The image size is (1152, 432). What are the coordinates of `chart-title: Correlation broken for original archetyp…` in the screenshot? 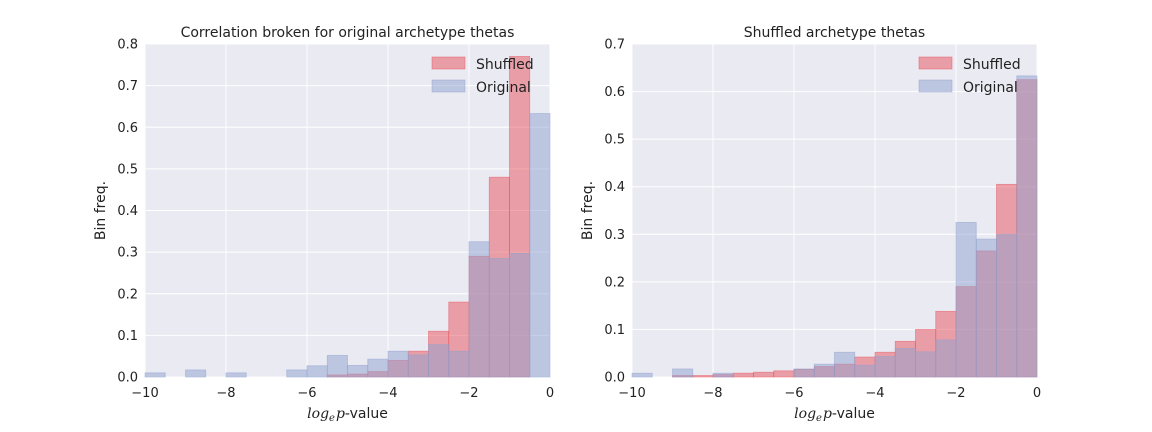 It's located at (348, 33).